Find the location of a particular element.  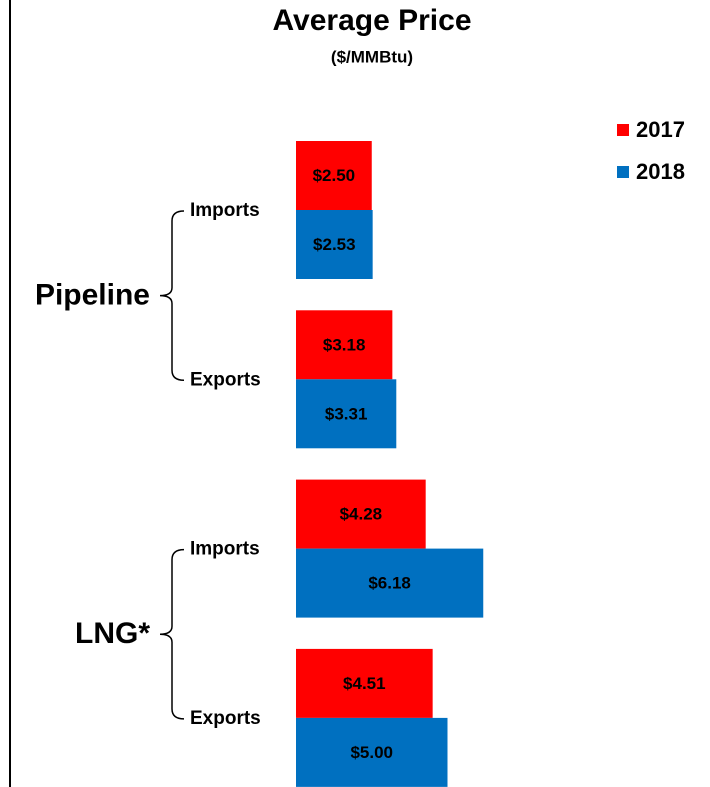

chart-title: Average Price is located at coordinates (371, 20).